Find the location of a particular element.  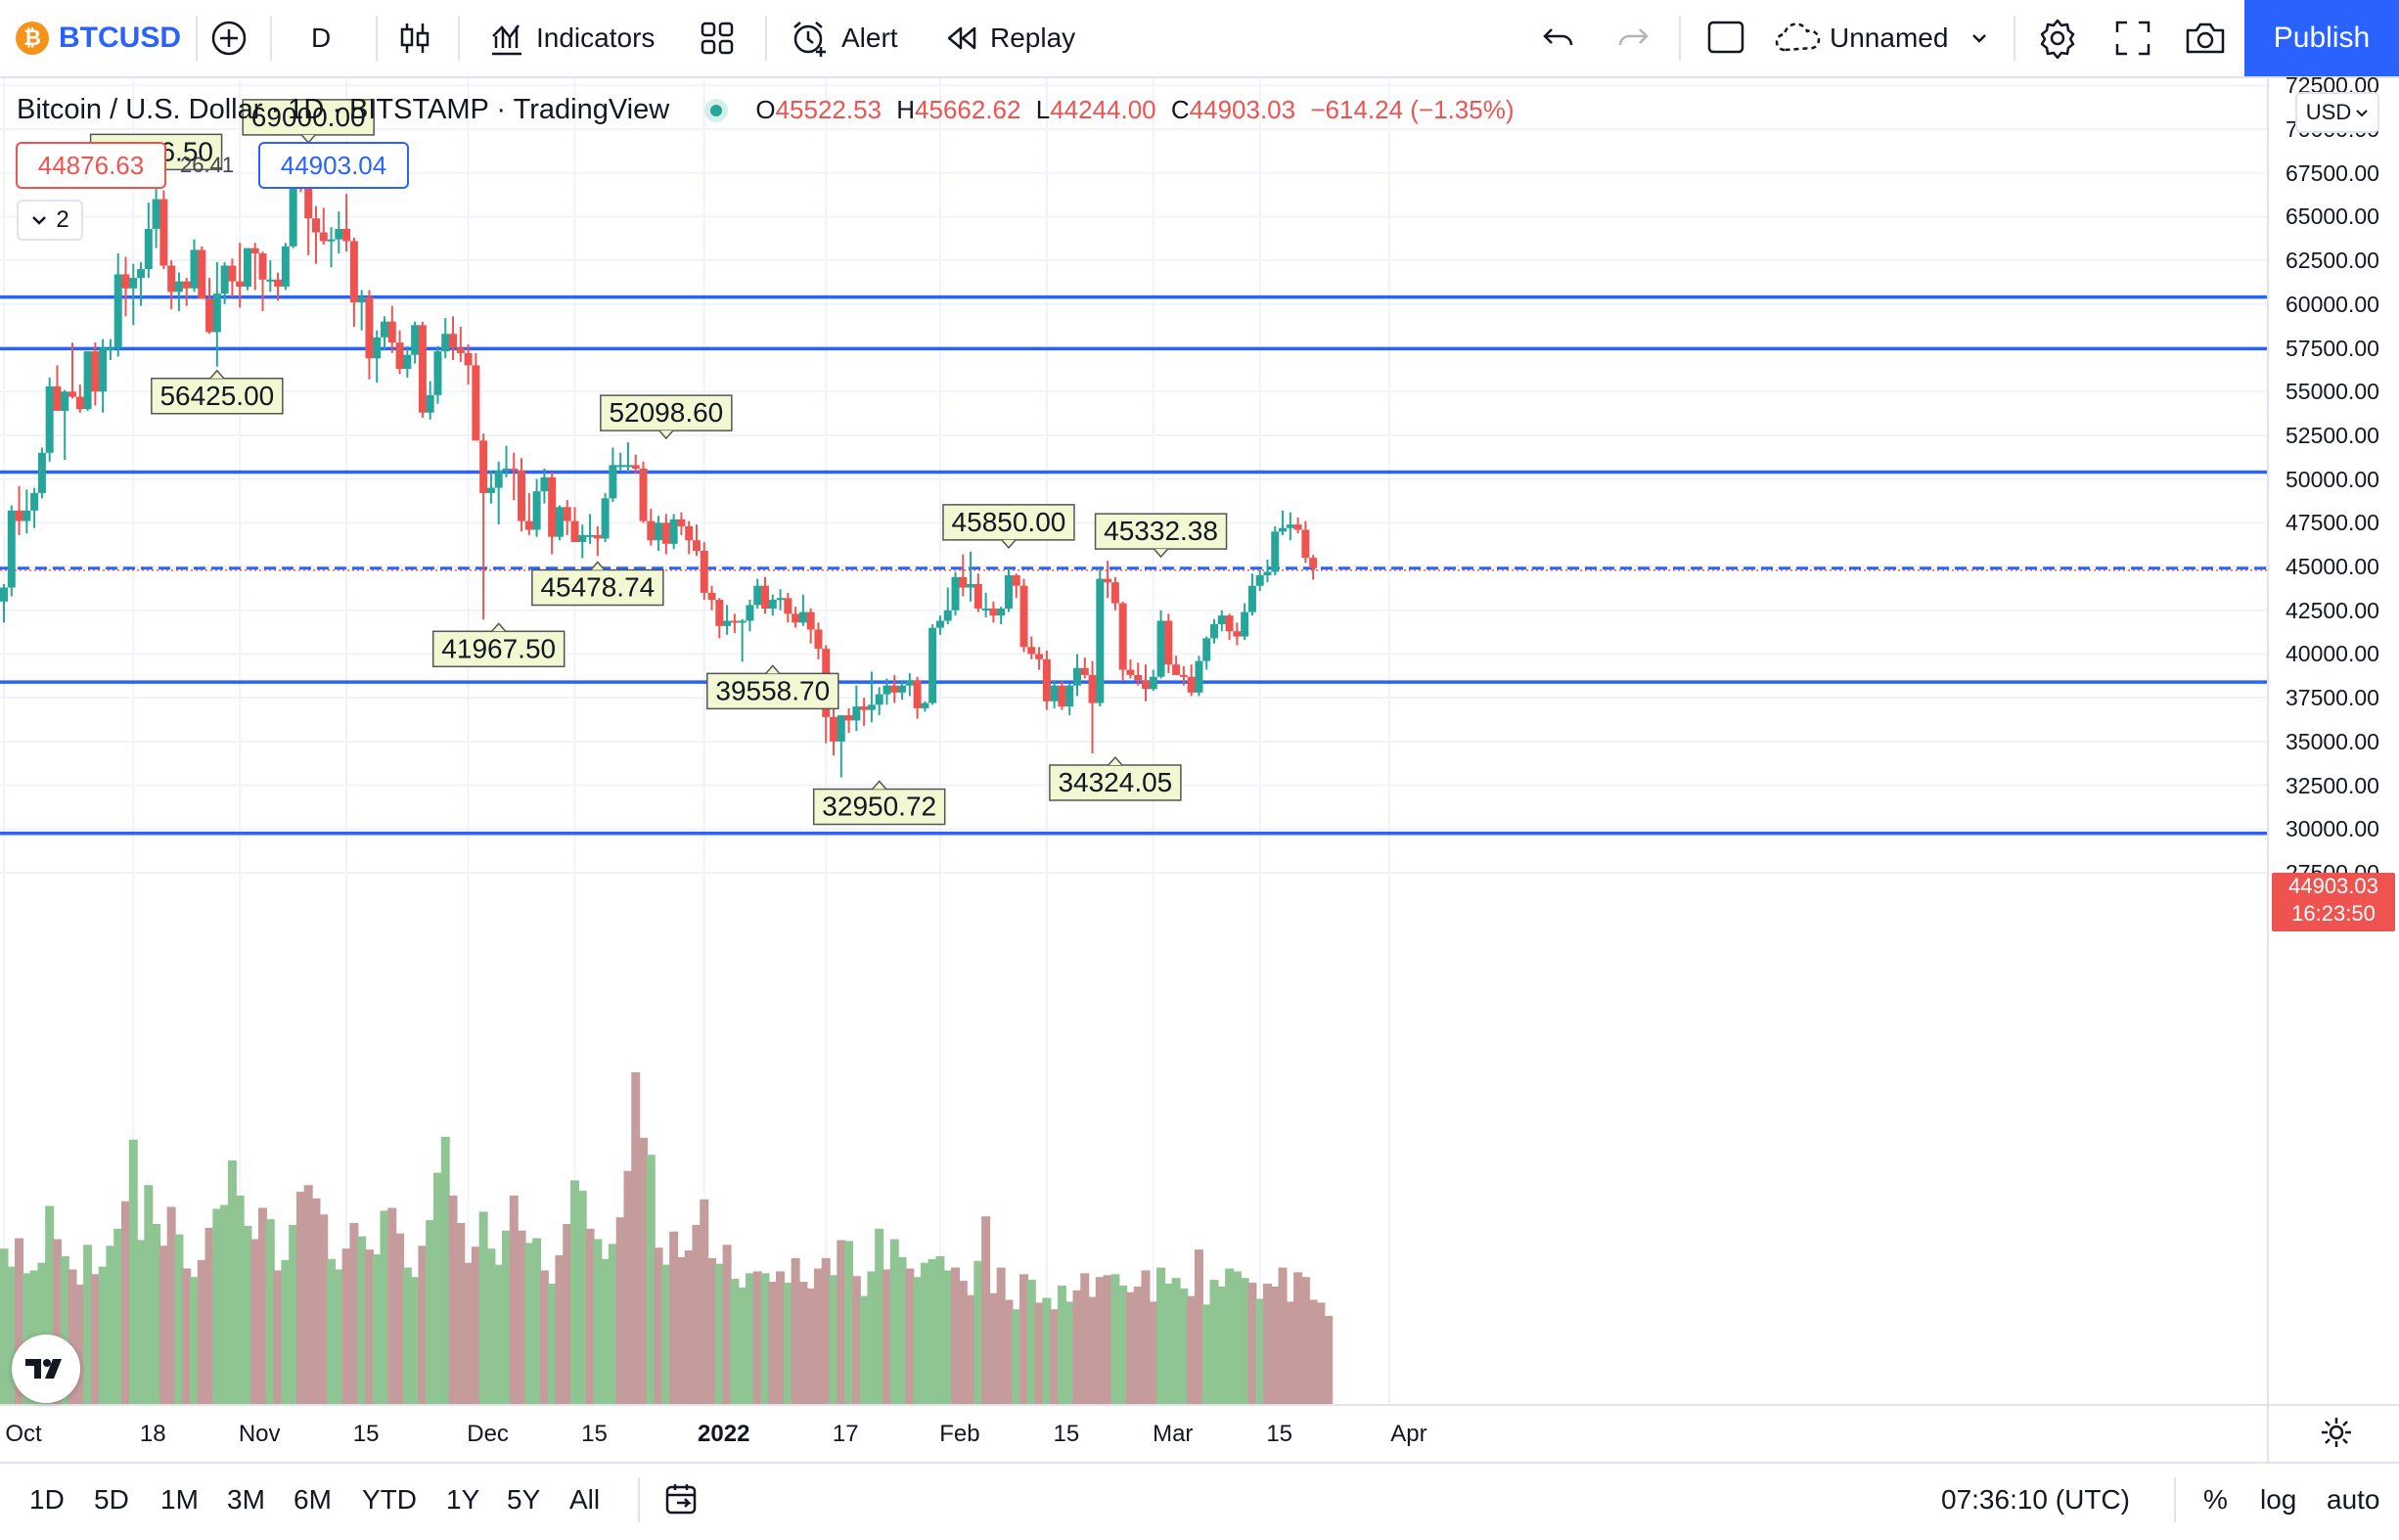

price-callout: 69000.00 is located at coordinates (308, 122).